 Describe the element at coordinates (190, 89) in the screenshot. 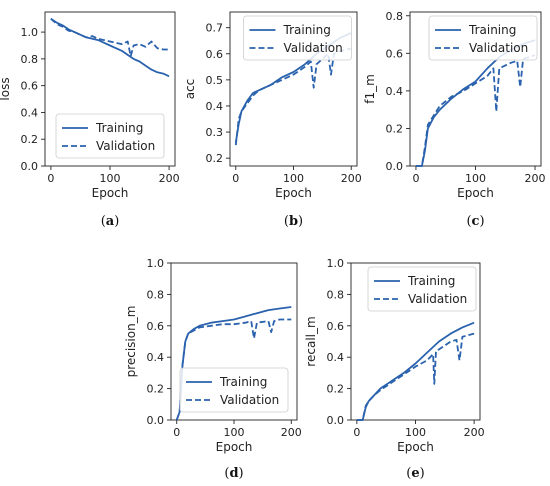

I see `y-axis-label: acc` at that location.